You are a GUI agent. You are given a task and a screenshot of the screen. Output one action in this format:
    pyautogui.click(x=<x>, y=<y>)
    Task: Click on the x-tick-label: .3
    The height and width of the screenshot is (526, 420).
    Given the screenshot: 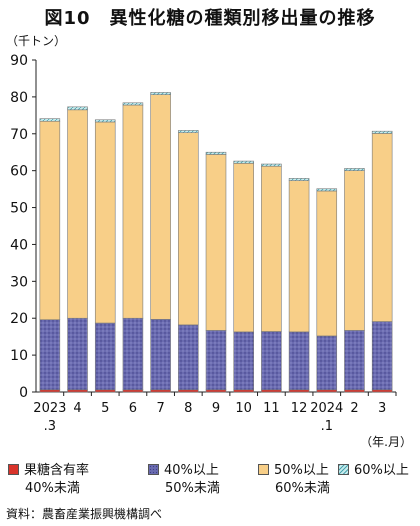 What is the action you would take?
    pyautogui.click(x=50, y=426)
    